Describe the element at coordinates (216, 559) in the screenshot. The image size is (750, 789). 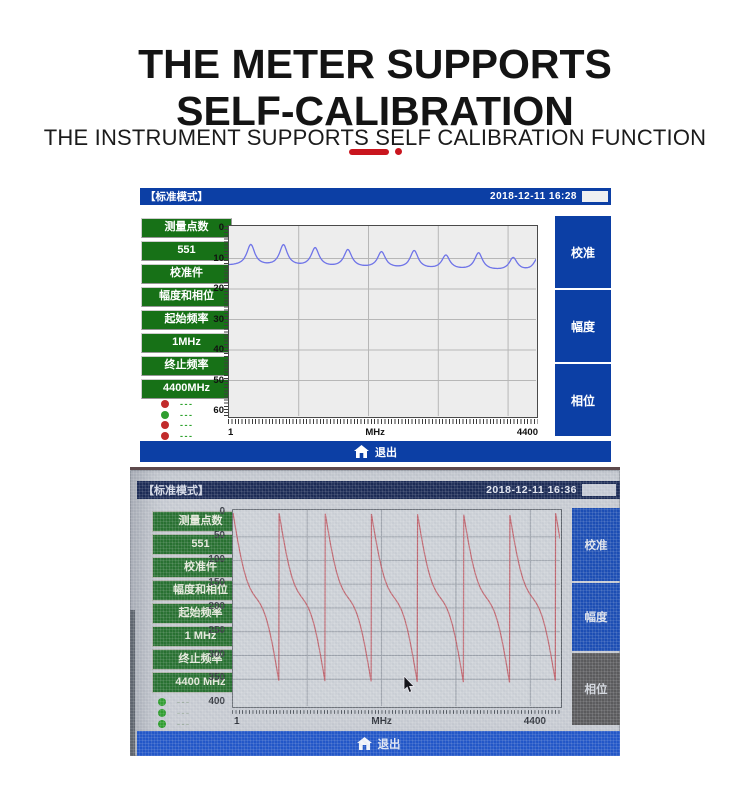
I see `y-tick-label: 100` at that location.